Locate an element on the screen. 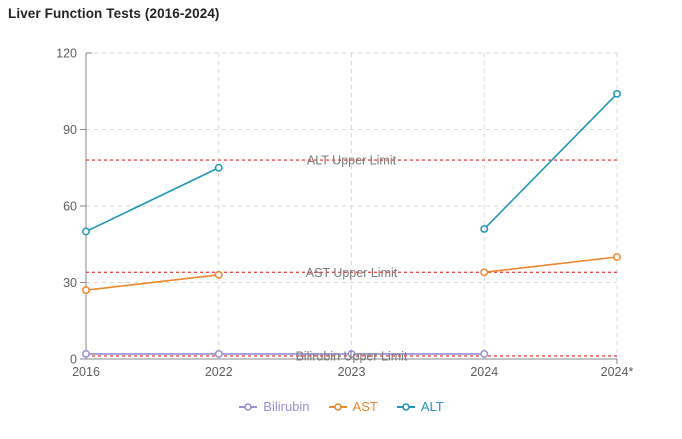  x-axis-label-2024: 2024* is located at coordinates (617, 372).